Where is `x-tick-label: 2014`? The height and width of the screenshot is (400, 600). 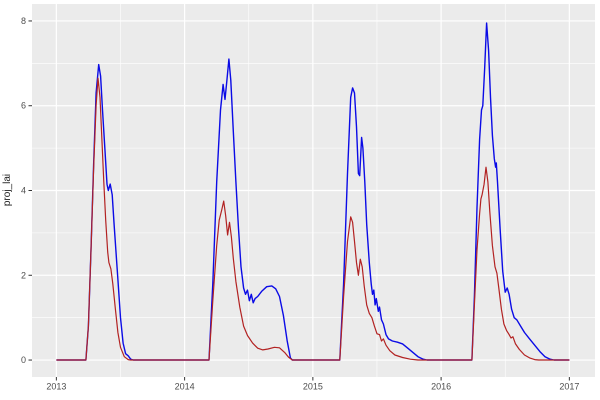 x-tick-label: 2014 is located at coordinates (185, 387).